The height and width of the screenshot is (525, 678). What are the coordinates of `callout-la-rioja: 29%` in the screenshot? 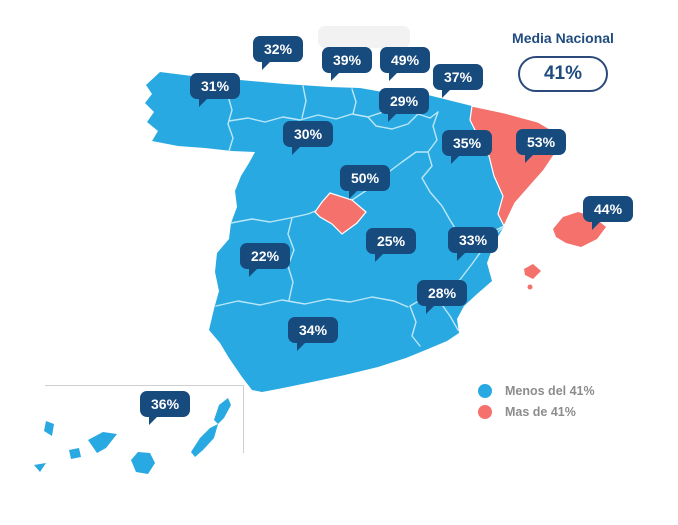 It's located at (404, 105).